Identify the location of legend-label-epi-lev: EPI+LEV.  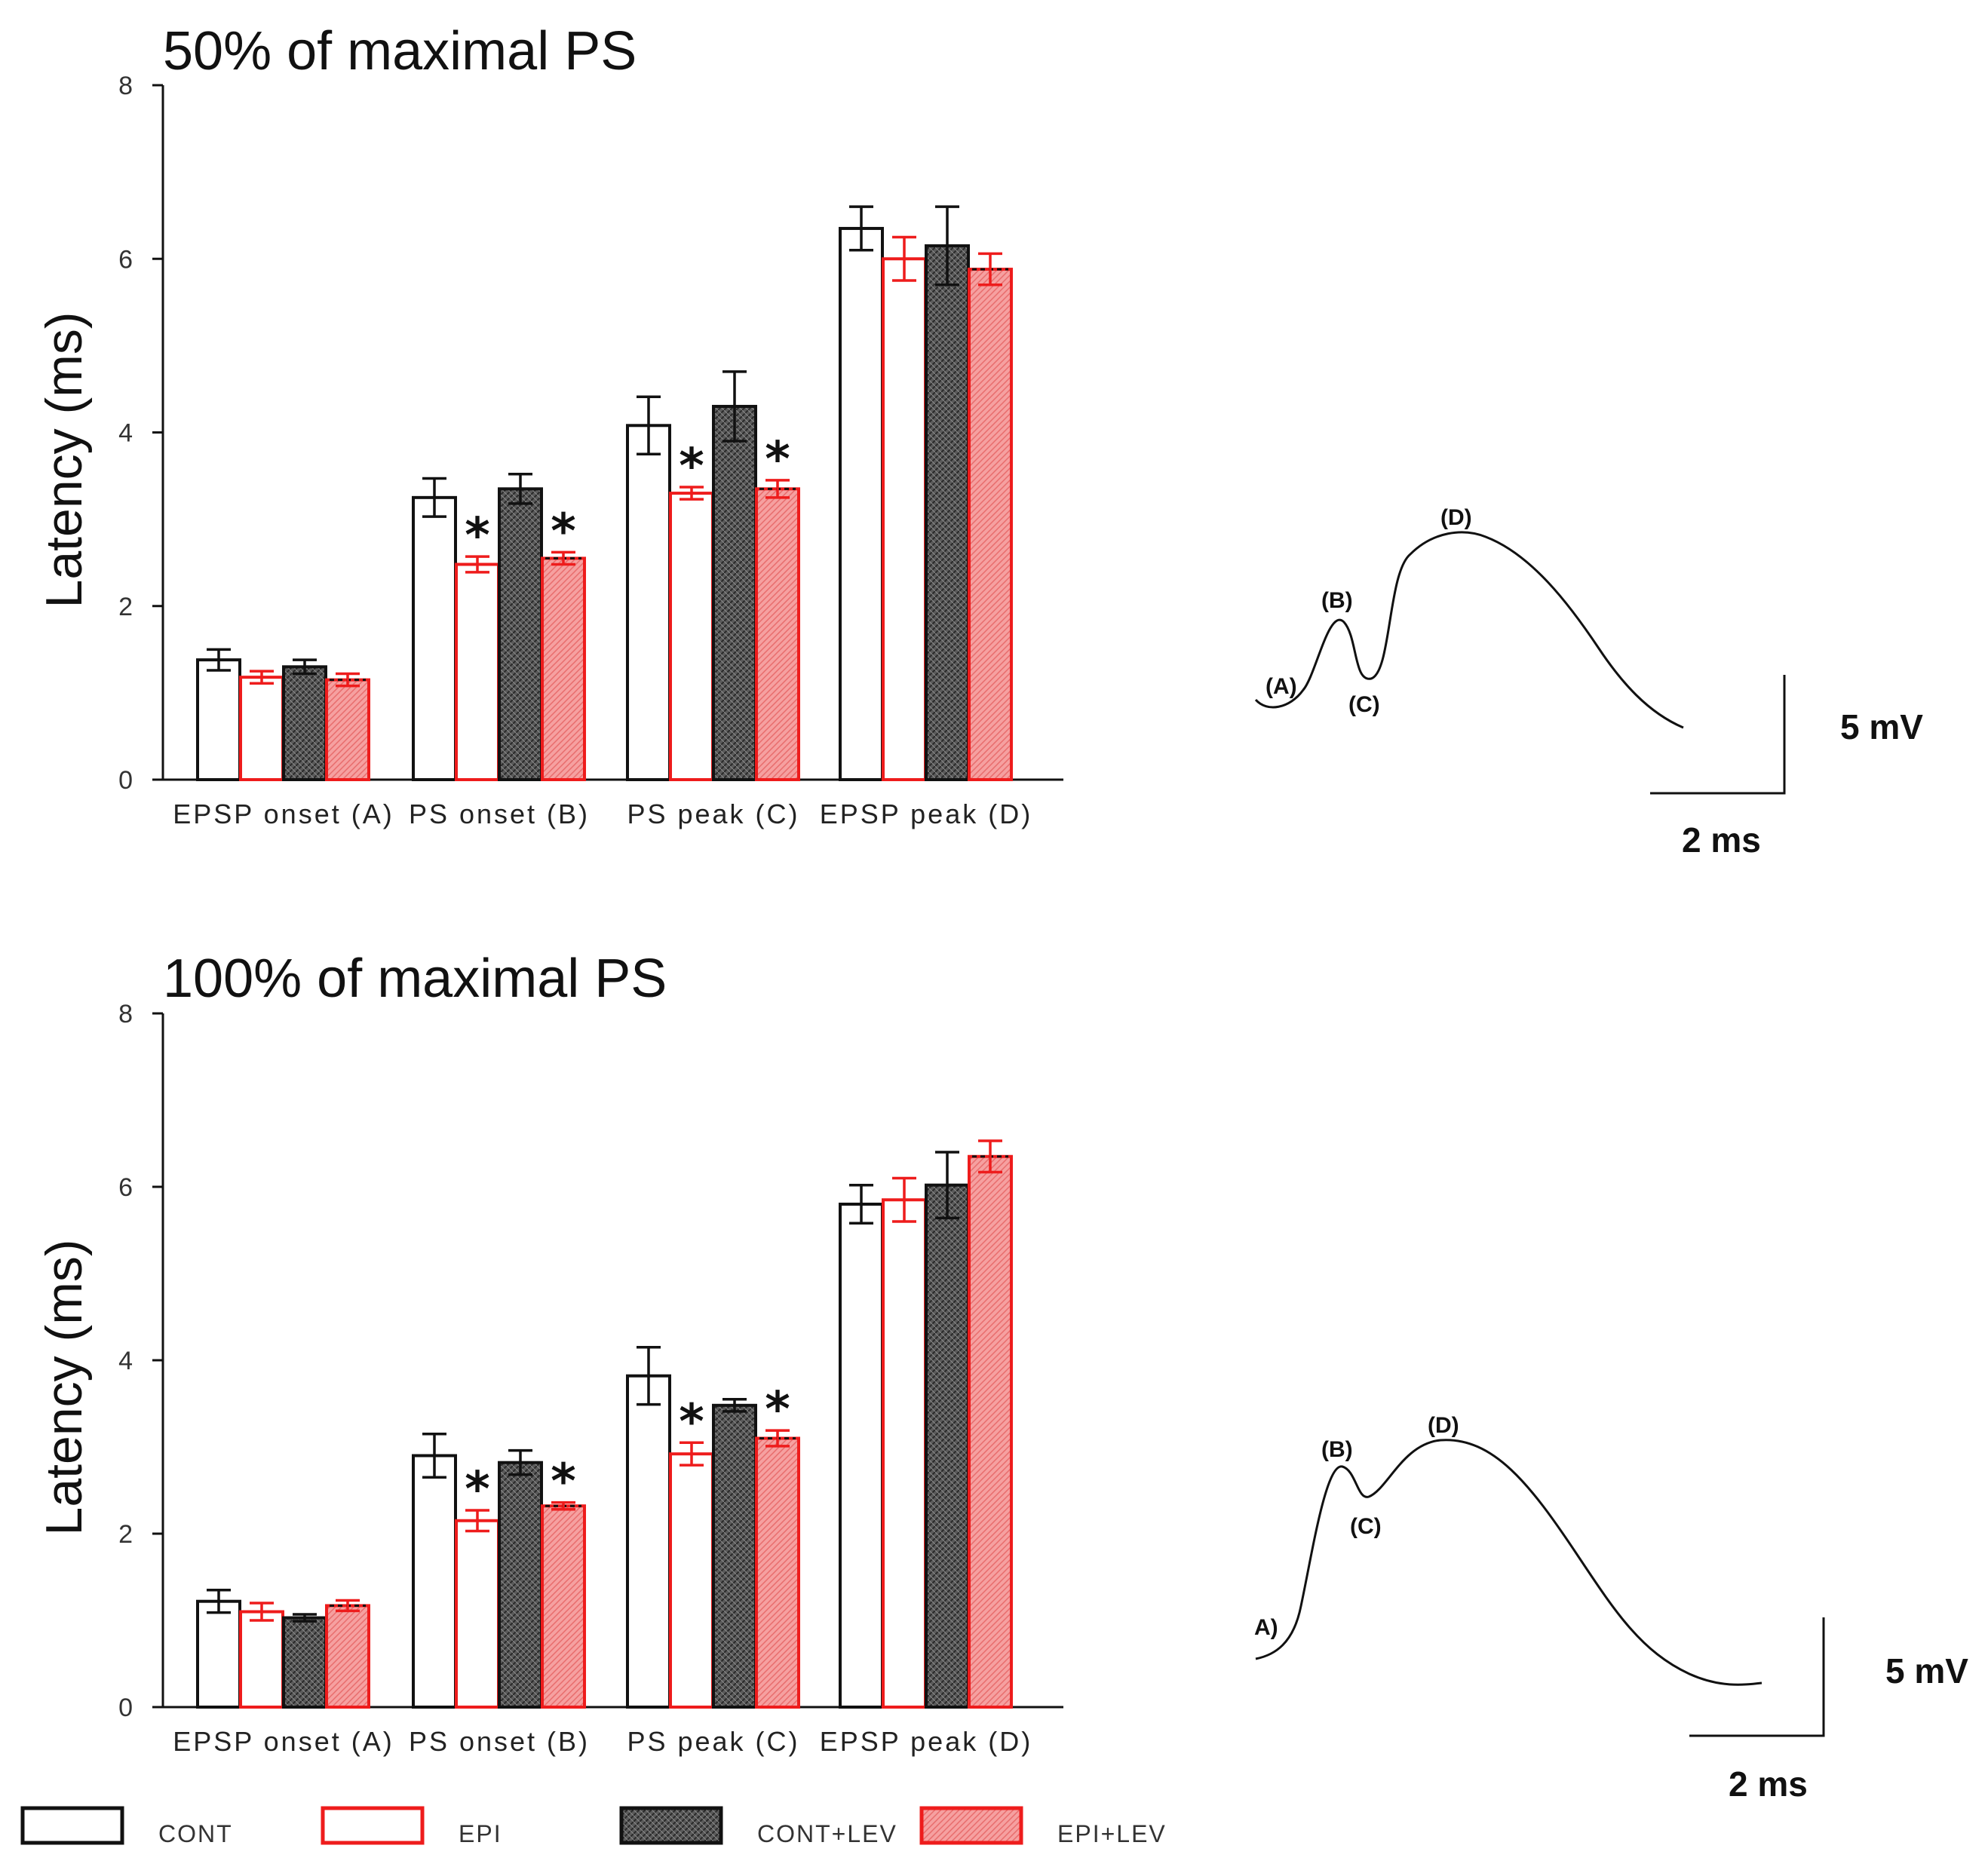
(1112, 1833).